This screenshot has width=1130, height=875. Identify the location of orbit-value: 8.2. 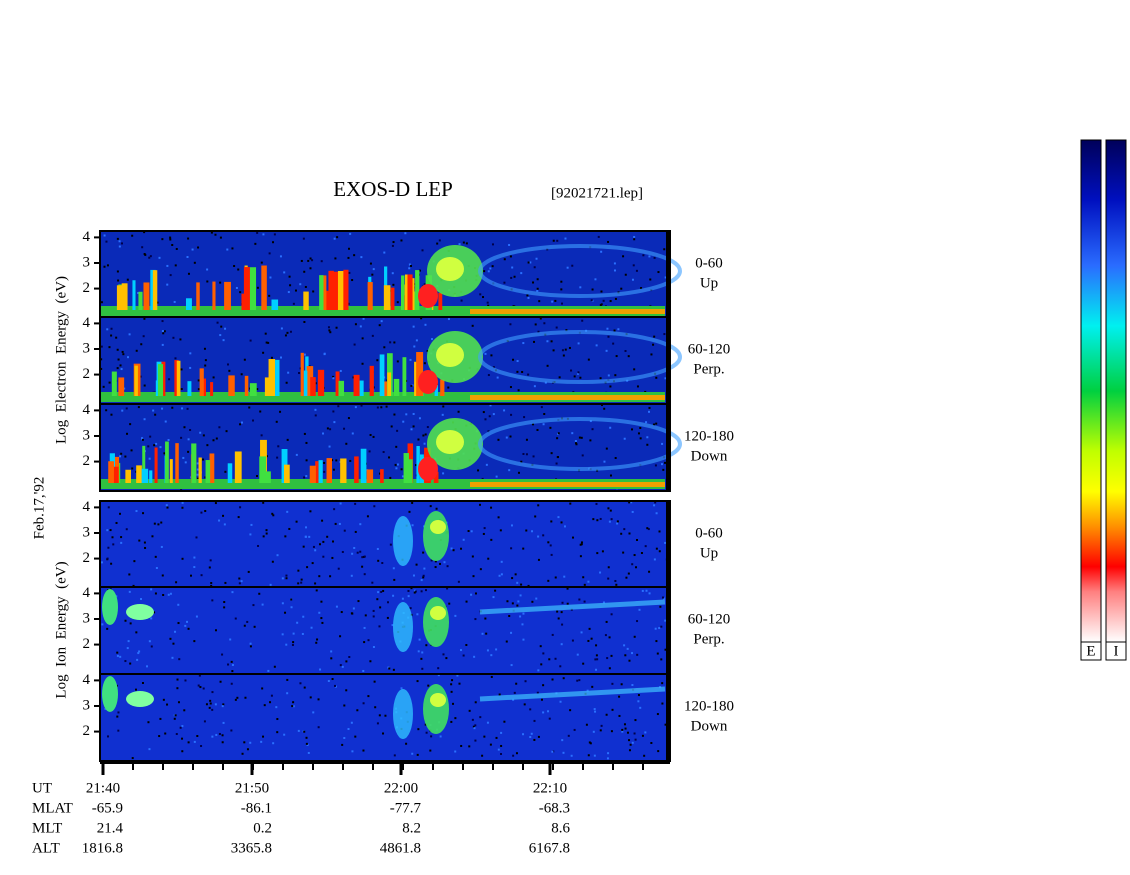
(411, 828).